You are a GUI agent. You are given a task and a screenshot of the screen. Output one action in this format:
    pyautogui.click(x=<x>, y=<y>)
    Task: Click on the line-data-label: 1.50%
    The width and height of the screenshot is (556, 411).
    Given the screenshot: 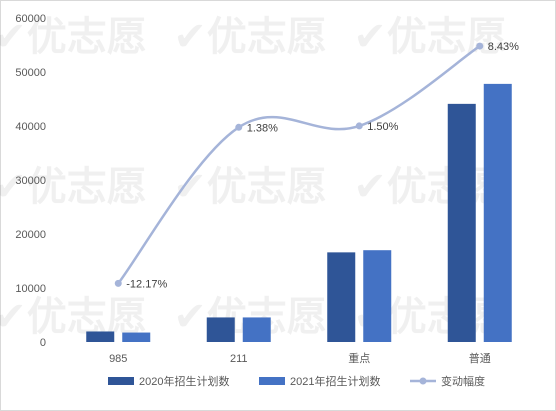 What is the action you would take?
    pyautogui.click(x=382, y=127)
    